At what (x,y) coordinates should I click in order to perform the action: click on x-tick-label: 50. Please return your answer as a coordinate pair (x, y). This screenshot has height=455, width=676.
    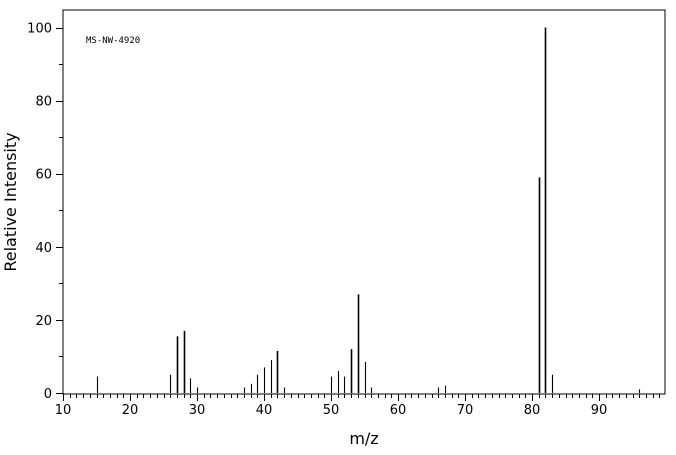
    Looking at the image, I should click on (331, 410).